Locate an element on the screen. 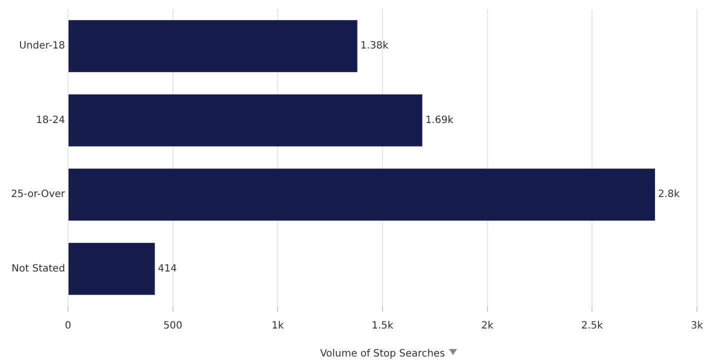  y-tick-label: 25-or-Over is located at coordinates (38, 194).